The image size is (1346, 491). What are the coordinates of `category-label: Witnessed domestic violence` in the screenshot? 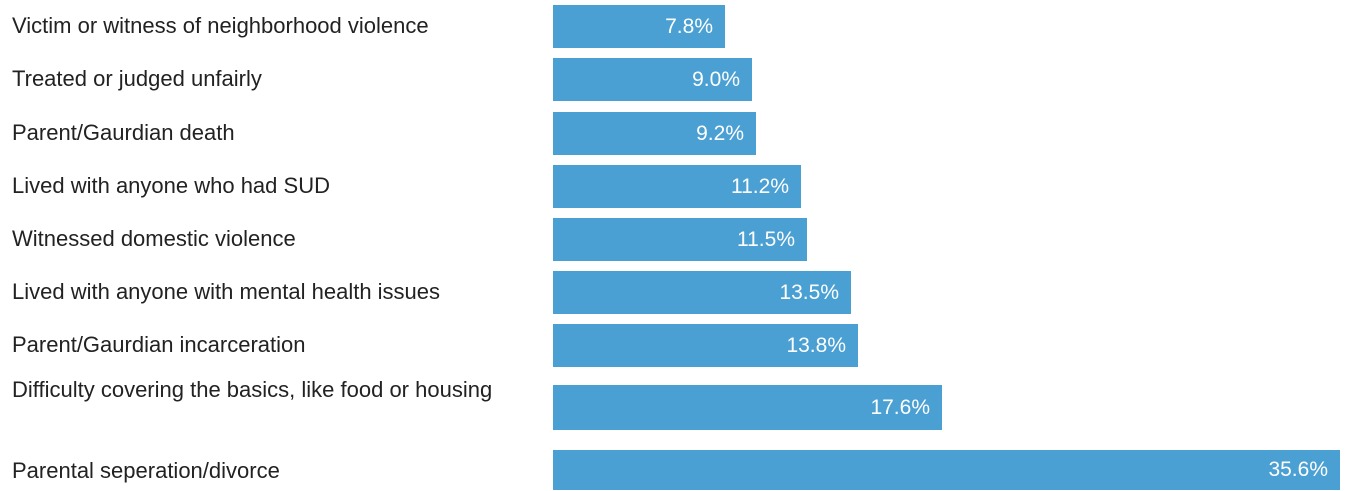 It's located at (154, 238).